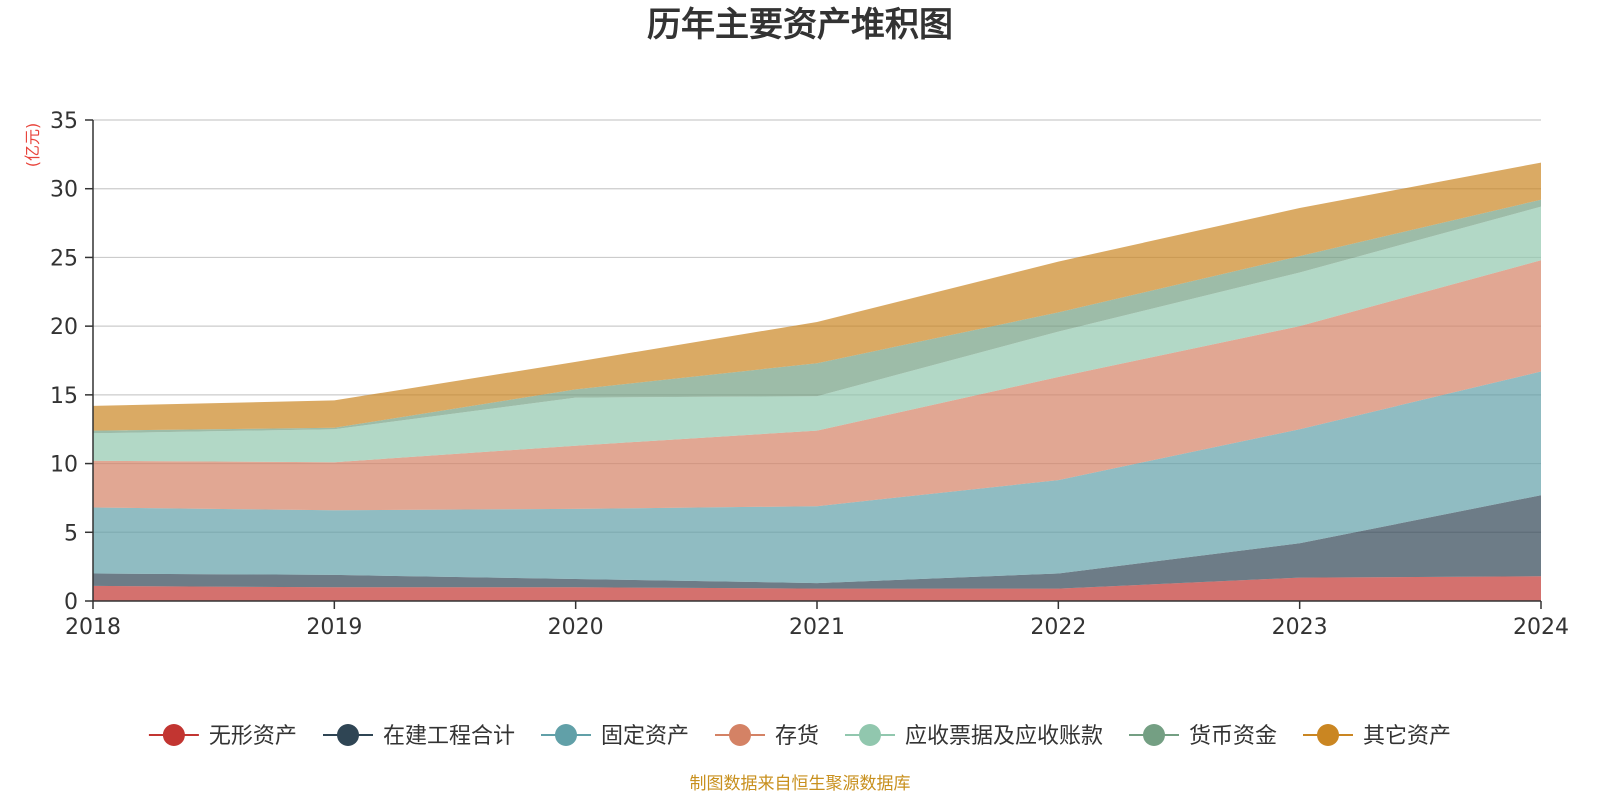 The height and width of the screenshot is (800, 1600). Describe the element at coordinates (767, 736) in the screenshot. I see `legend-item: 存货` at that location.